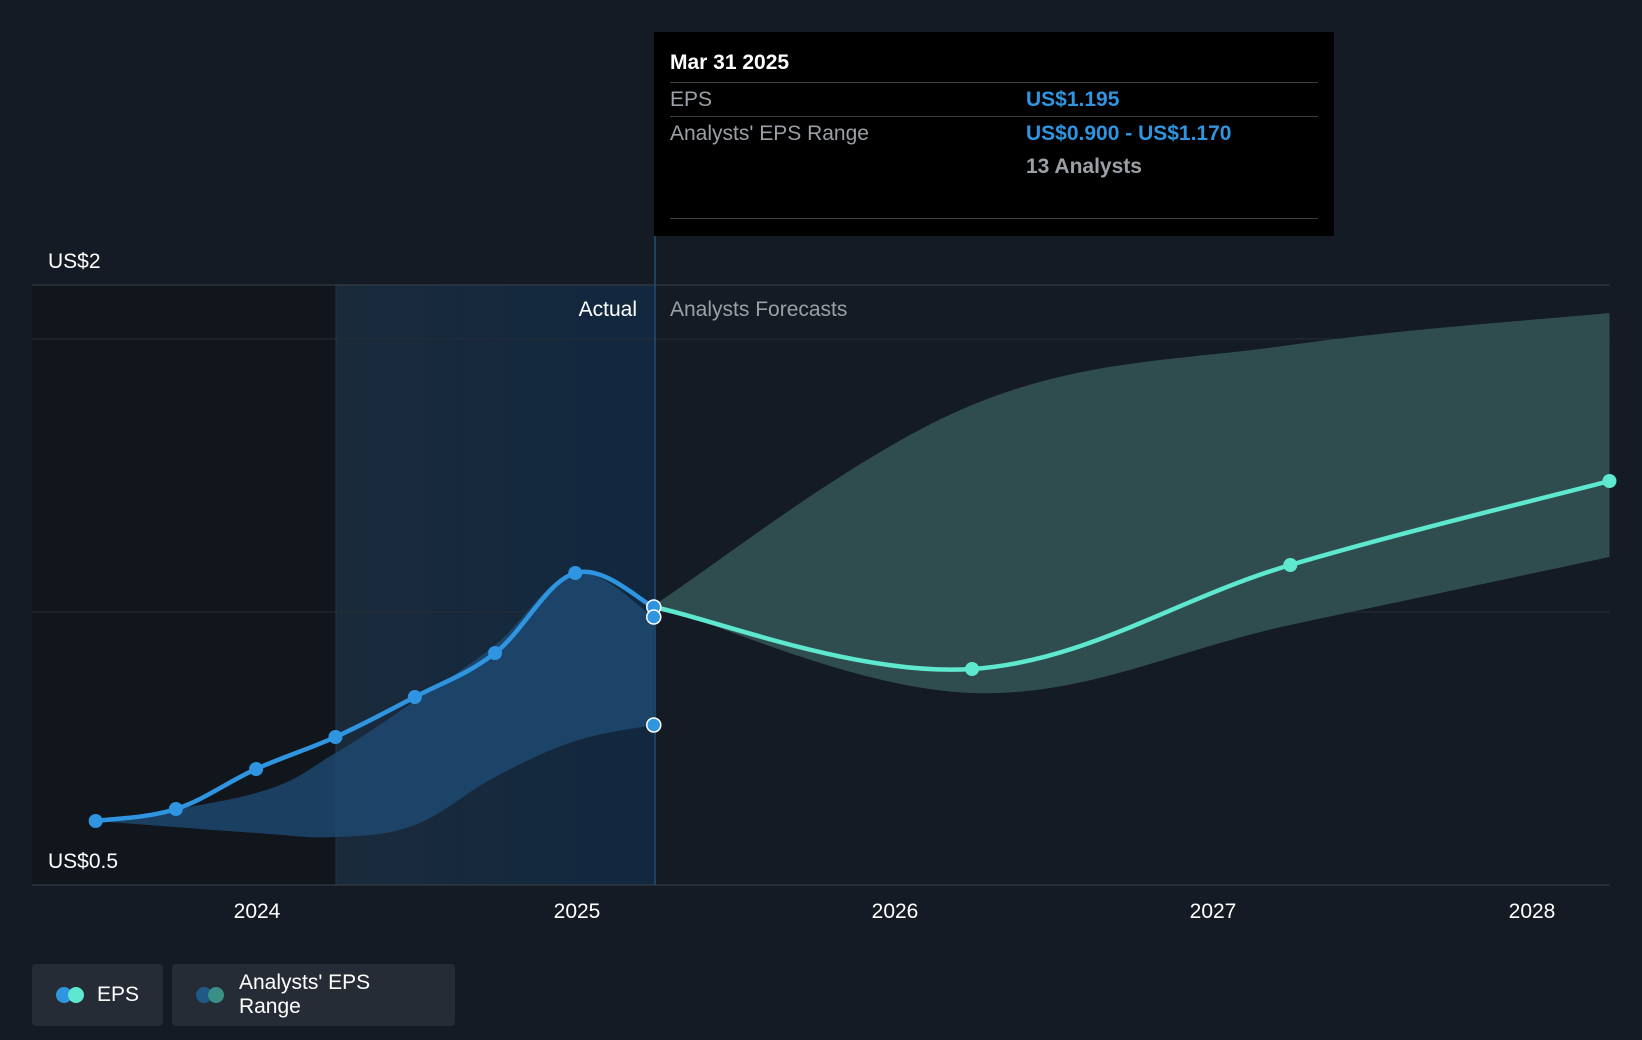 Image resolution: width=1642 pixels, height=1040 pixels. I want to click on legend-eps-label: EPS, so click(117, 994).